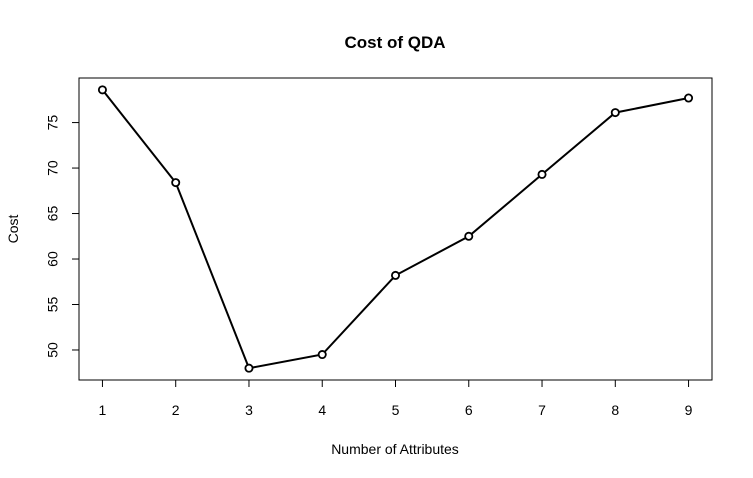 This screenshot has height=478, width=753. What do you see at coordinates (689, 410) in the screenshot?
I see `x-tick-label: 9` at bounding box center [689, 410].